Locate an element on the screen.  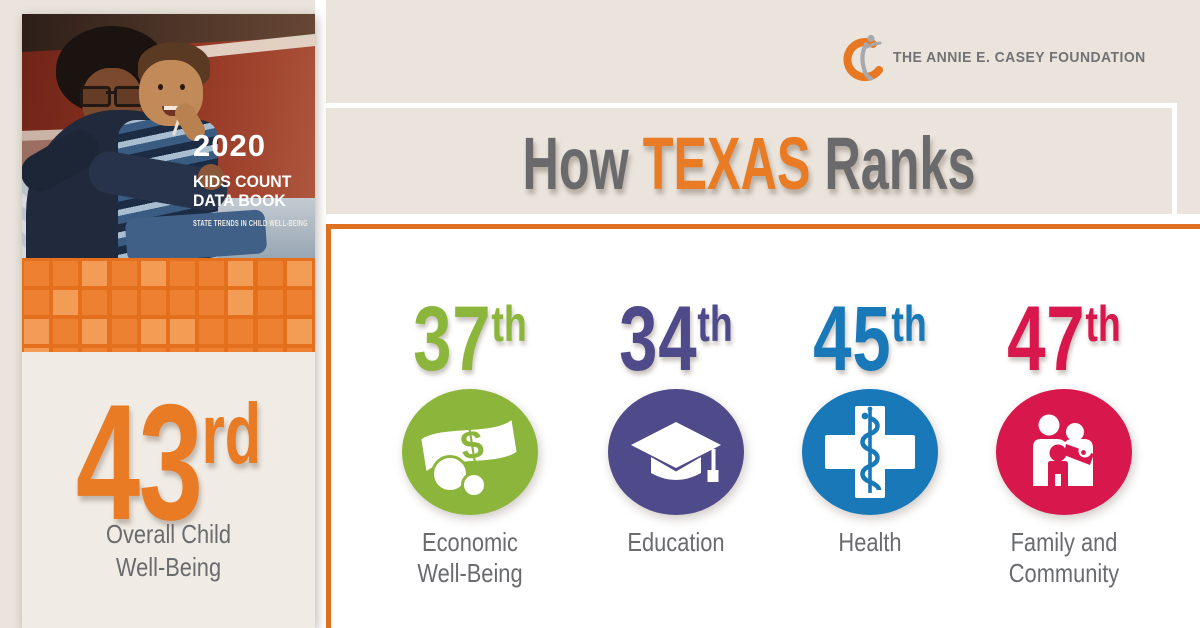
overall-rank-value: 43 is located at coordinates (139, 462).